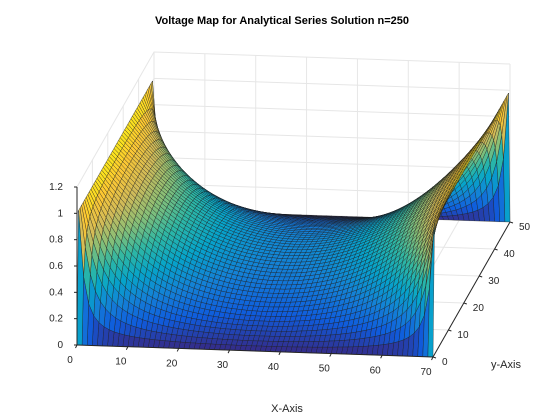  Describe the element at coordinates (525, 227) in the screenshot. I see `y-tick-label: 50` at that location.